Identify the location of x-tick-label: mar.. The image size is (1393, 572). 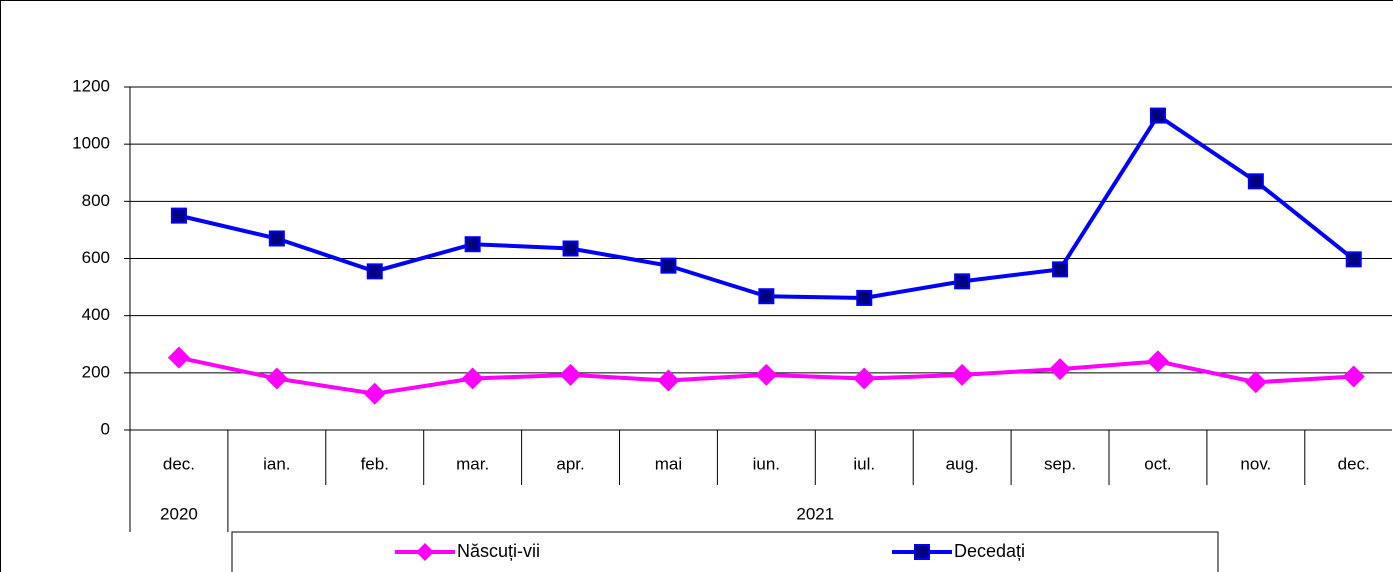
(472, 463).